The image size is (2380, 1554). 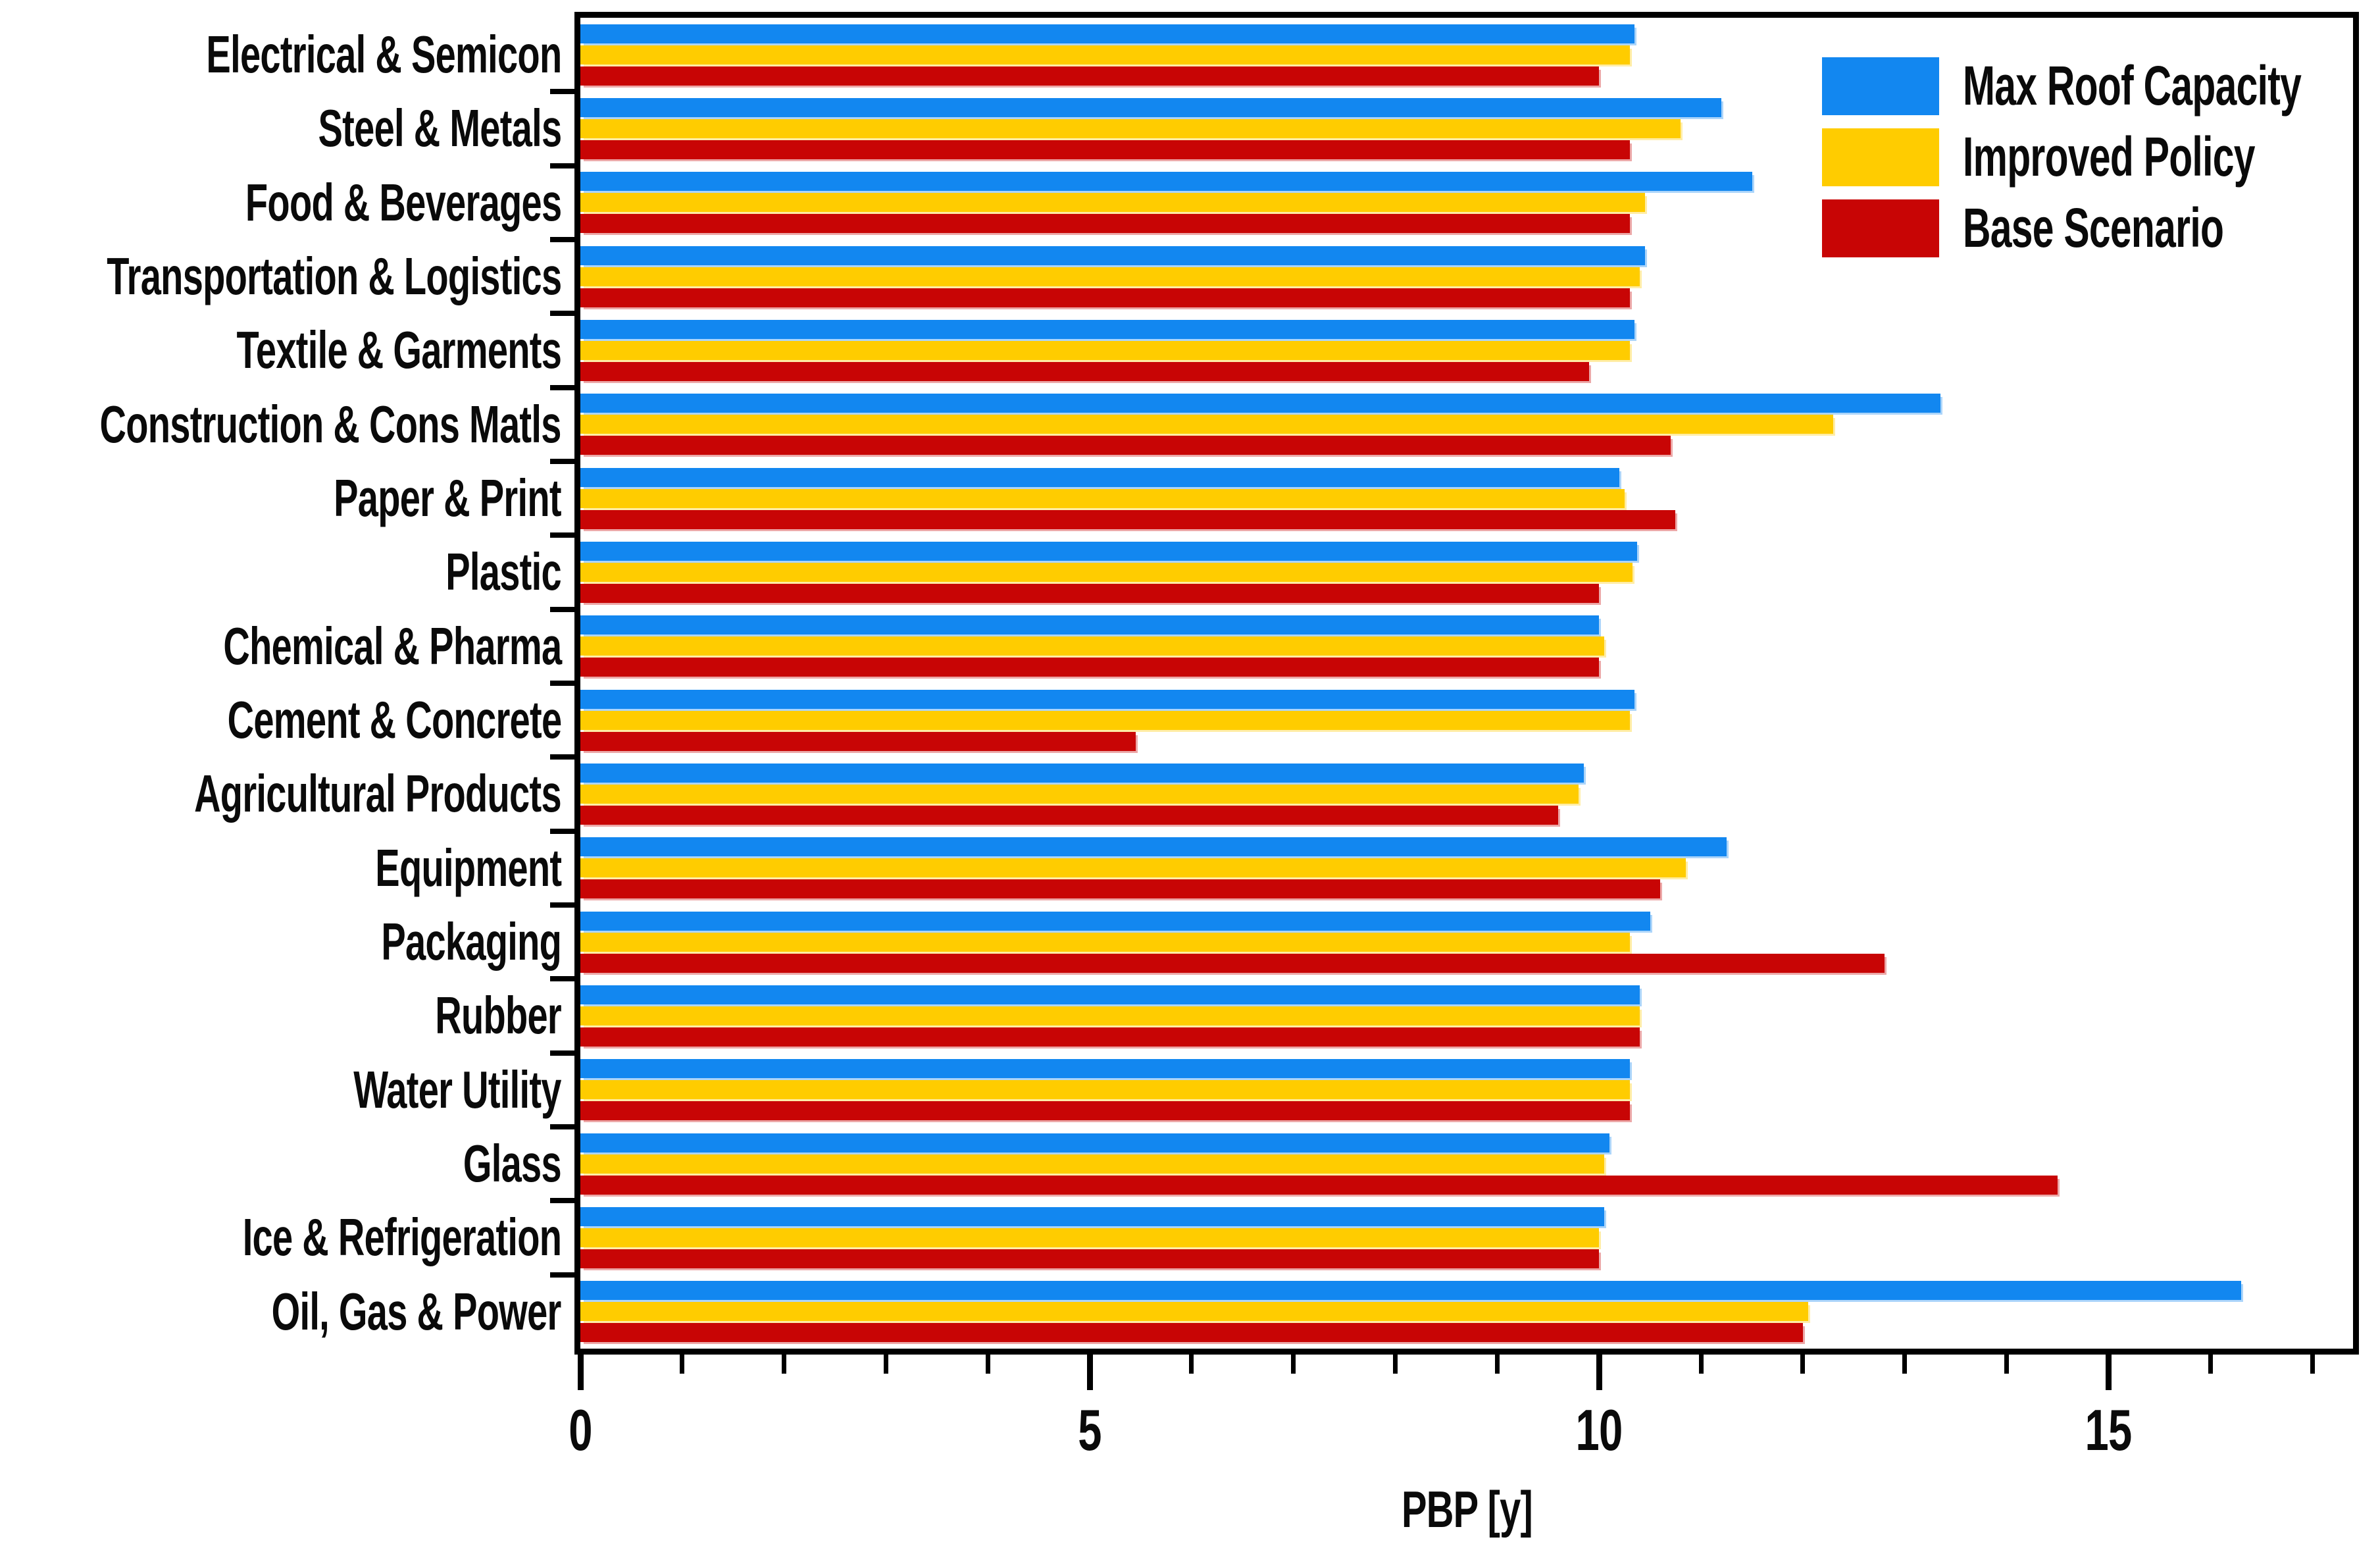 What do you see at coordinates (383, 54) in the screenshot?
I see `category-label: Electrical & Semicon` at bounding box center [383, 54].